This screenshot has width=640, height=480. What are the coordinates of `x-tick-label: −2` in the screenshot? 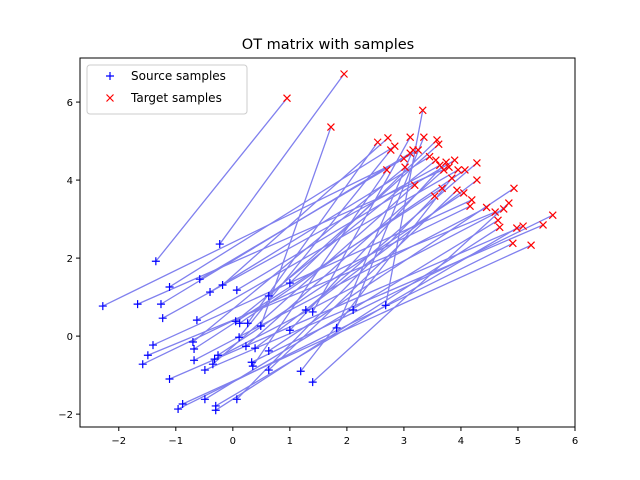 It's located at (118, 441).